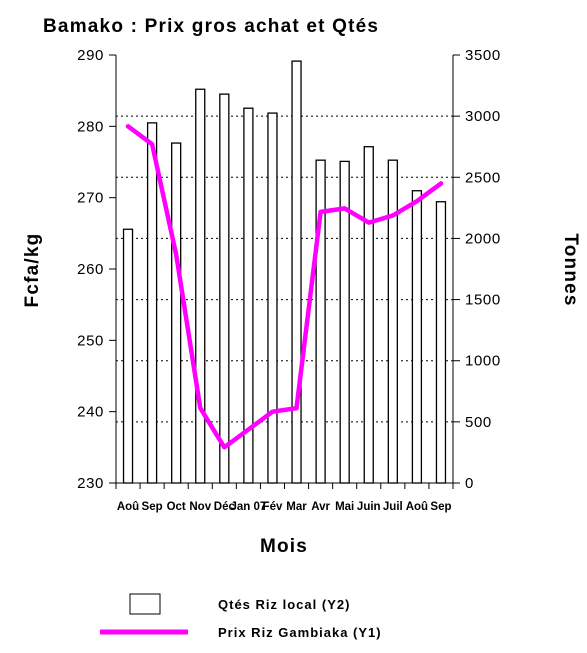 Image resolution: width=587 pixels, height=653 pixels. Describe the element at coordinates (211, 26) in the screenshot. I see `chart-title: Bamako : Prix gros achat et Qtés` at that location.